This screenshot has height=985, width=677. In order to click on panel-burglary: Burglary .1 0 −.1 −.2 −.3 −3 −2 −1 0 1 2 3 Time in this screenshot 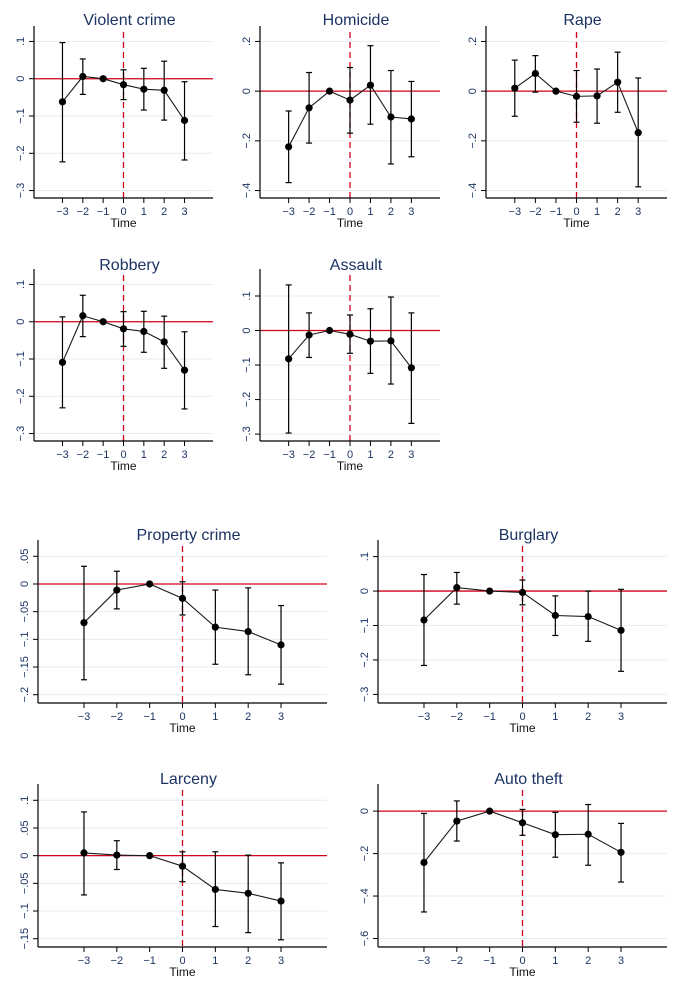, I will do `click(513, 631)`.